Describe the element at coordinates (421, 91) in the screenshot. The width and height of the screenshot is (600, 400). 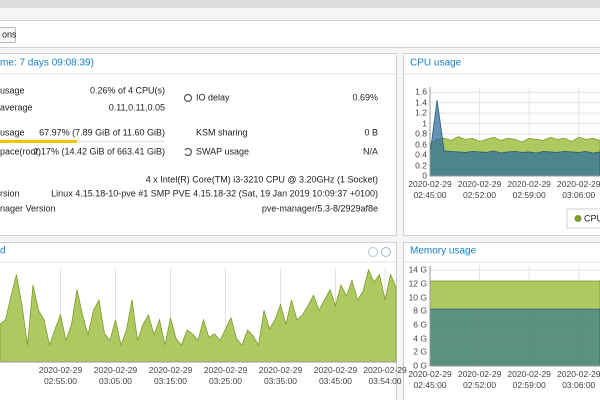
I see `y-tick-label: 1.6` at that location.